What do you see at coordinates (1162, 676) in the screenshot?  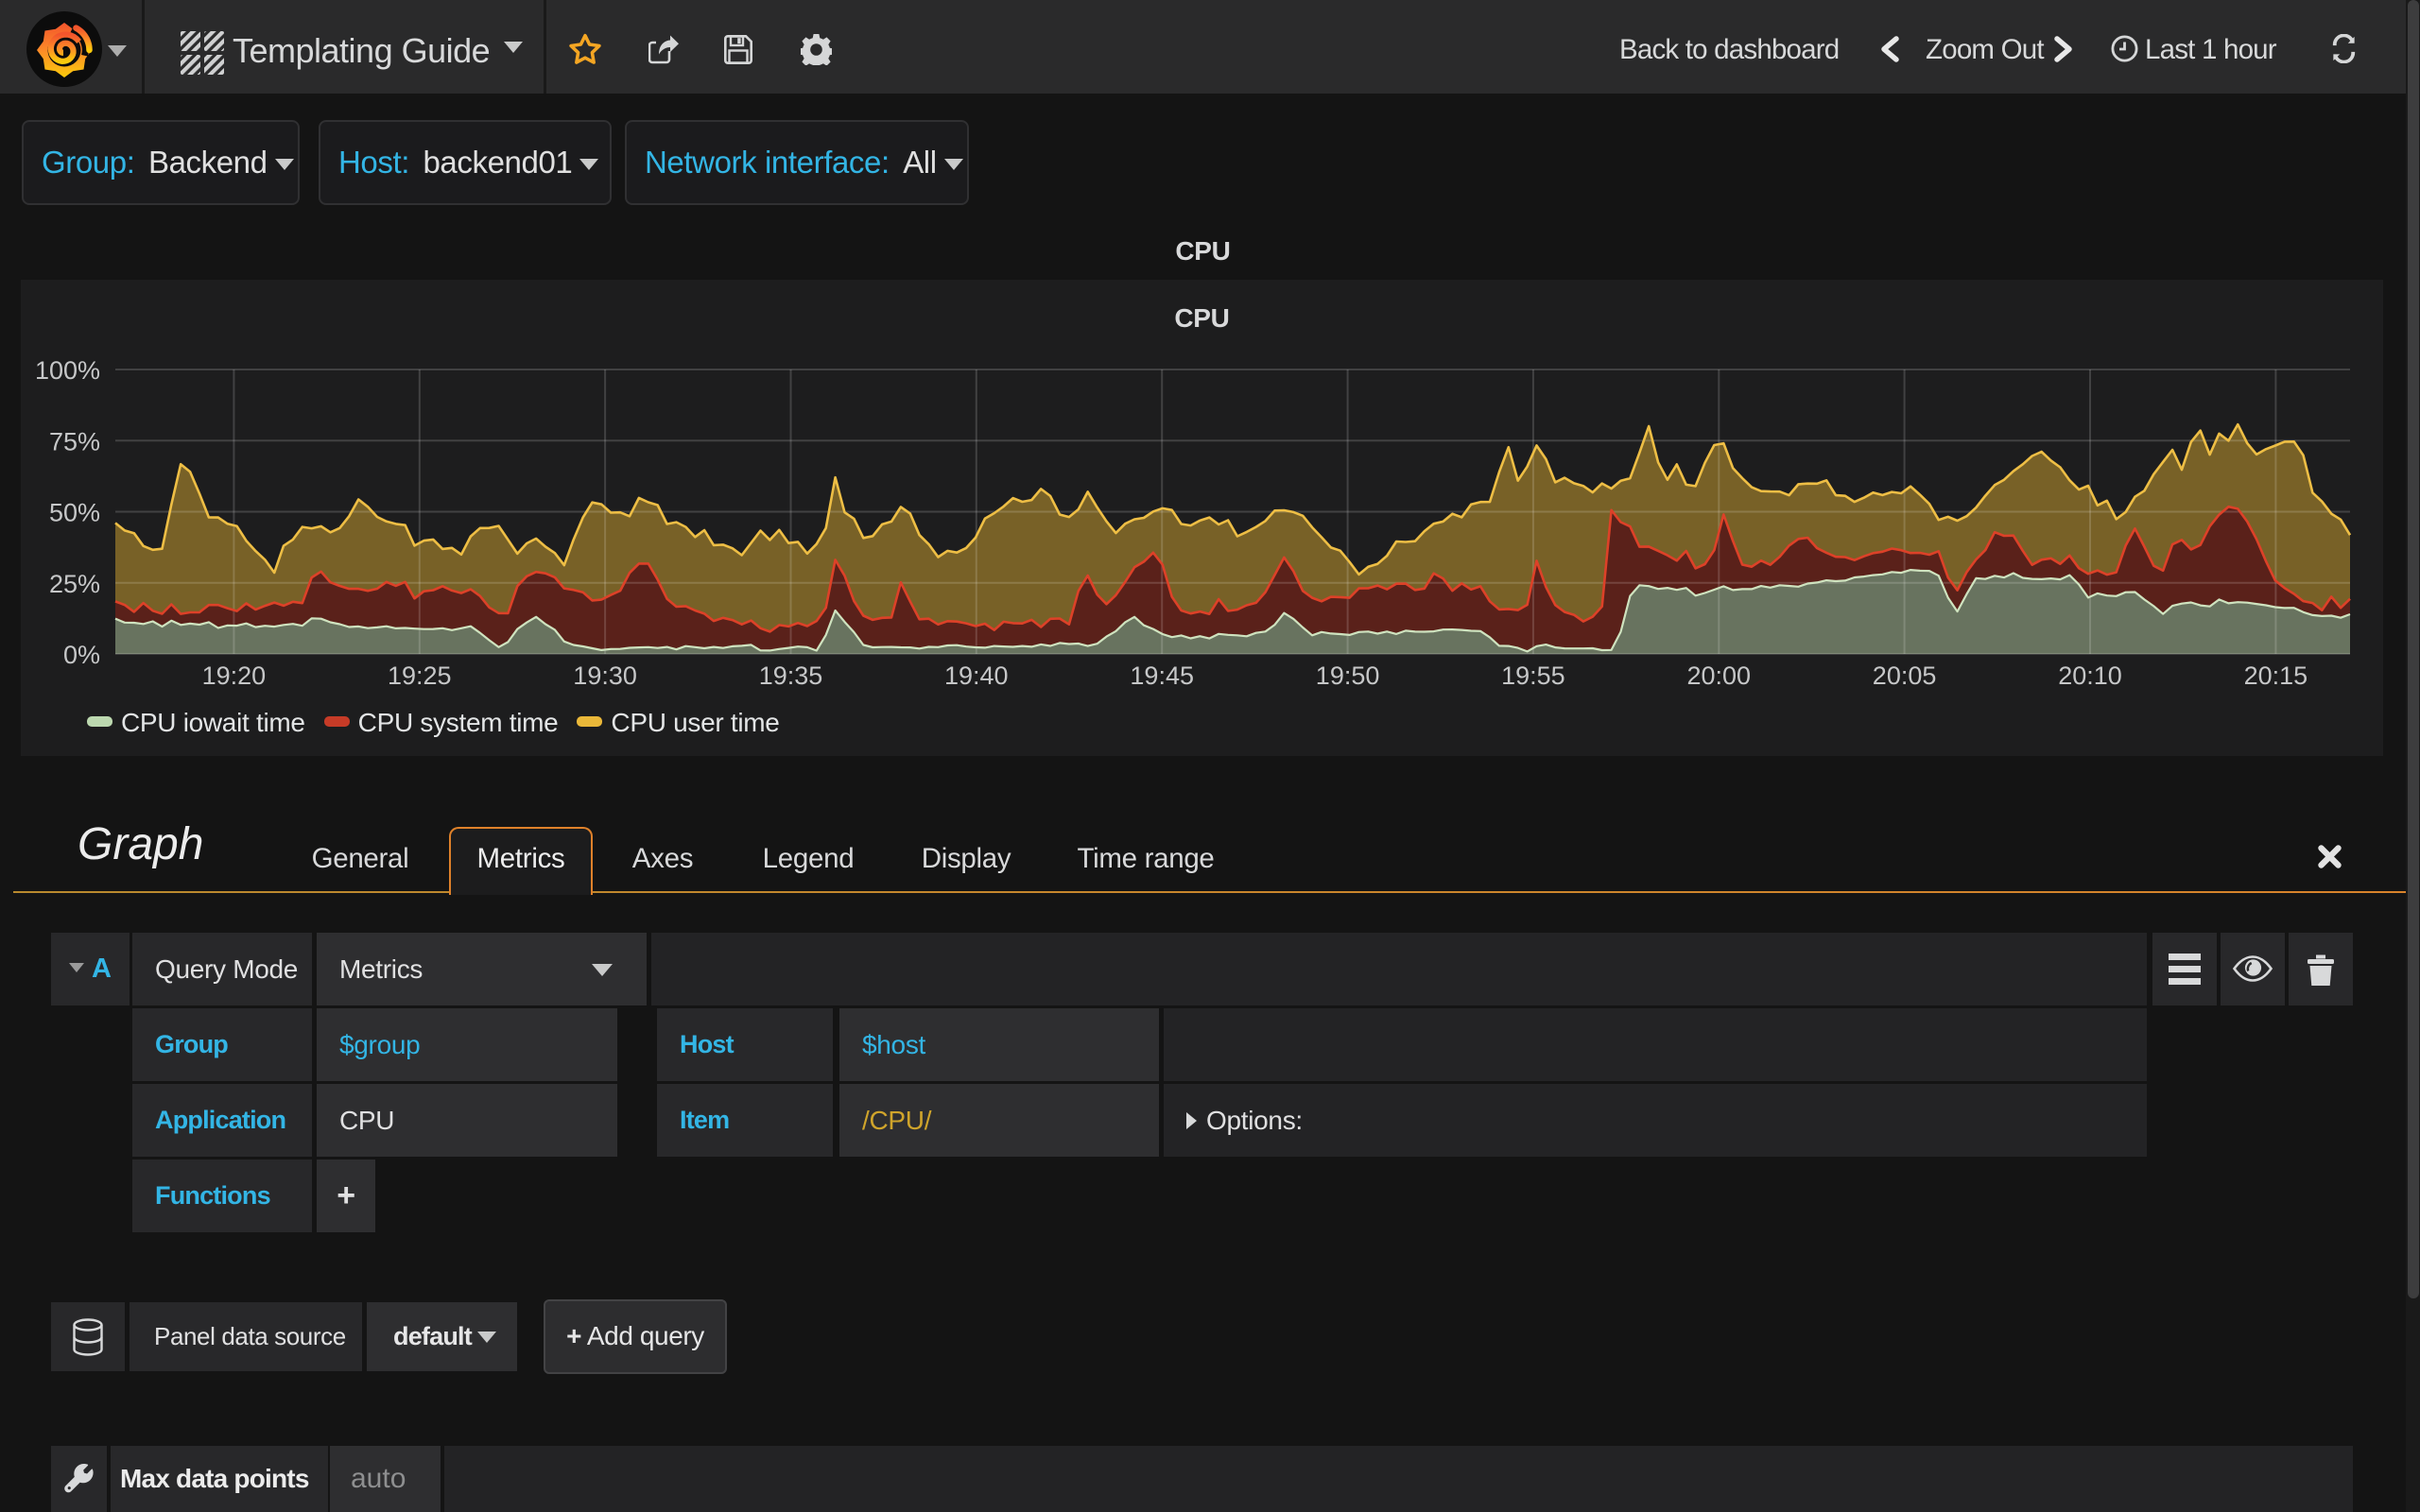 I see `svg-text: 19:45` at bounding box center [1162, 676].